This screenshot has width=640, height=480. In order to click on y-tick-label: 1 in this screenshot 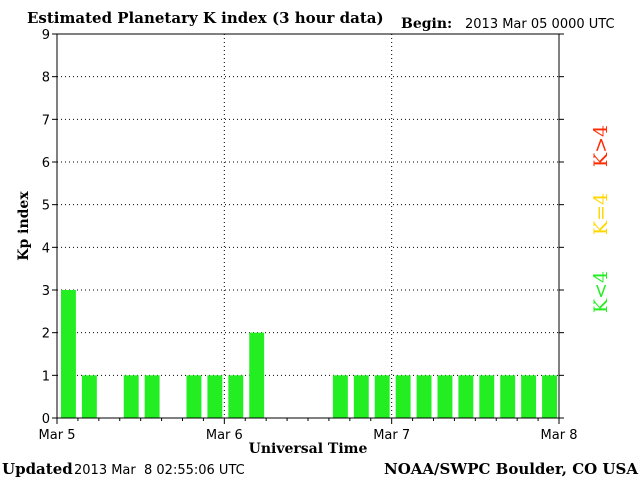, I will do `click(46, 376)`.